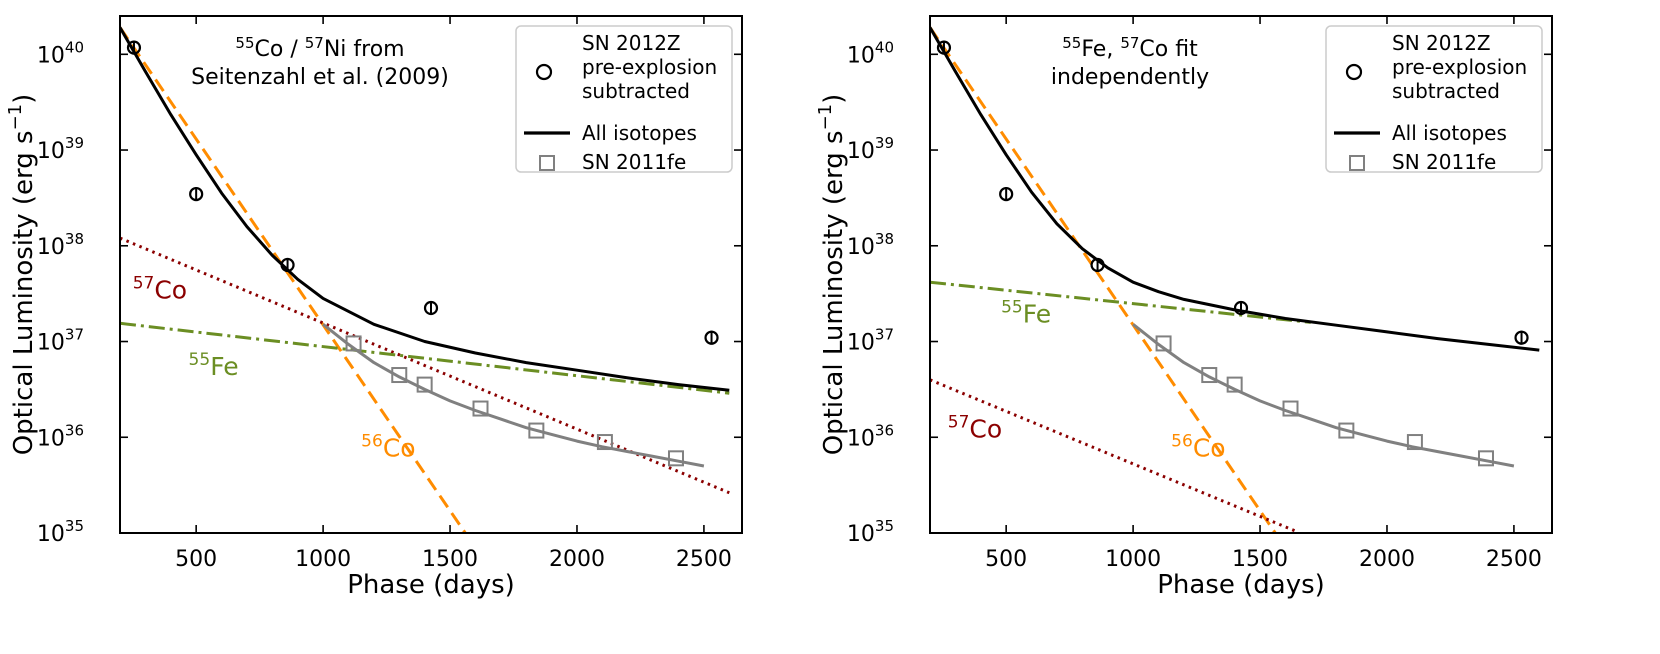  I want to click on annotation-line-1: 55Co / 57Ni from, so click(319, 48).